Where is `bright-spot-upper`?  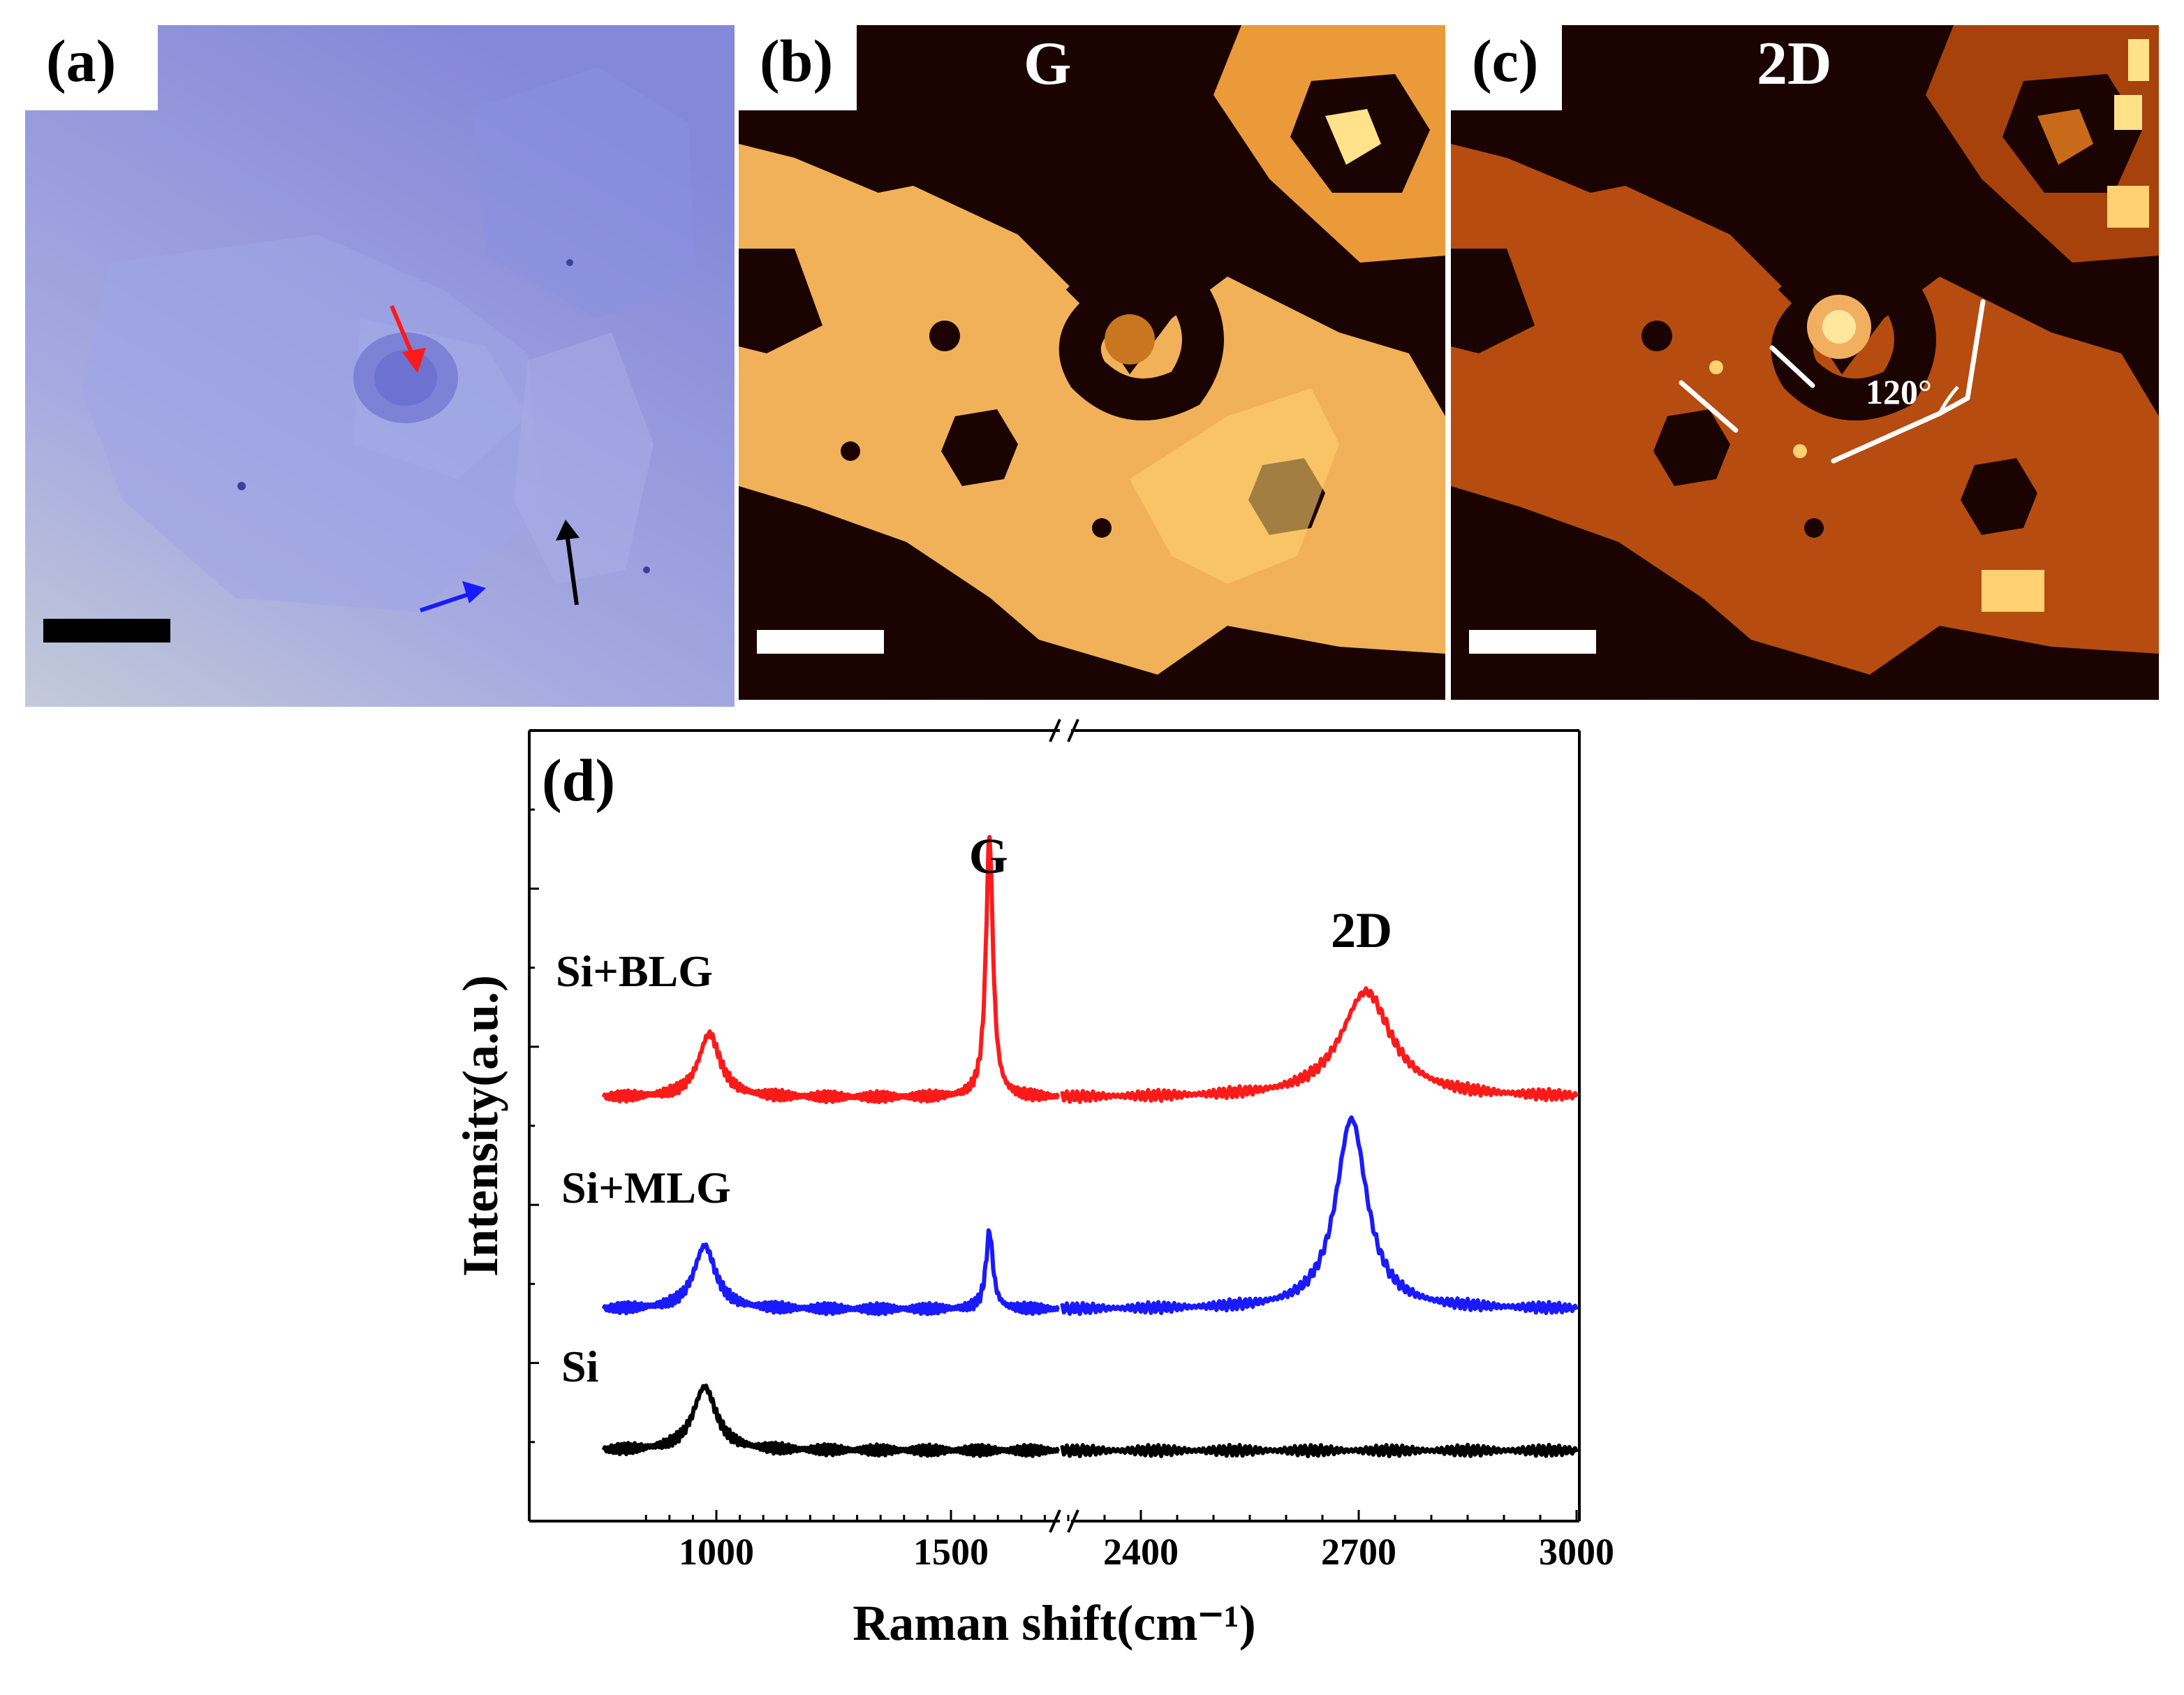 bright-spot-upper is located at coordinates (1353, 137).